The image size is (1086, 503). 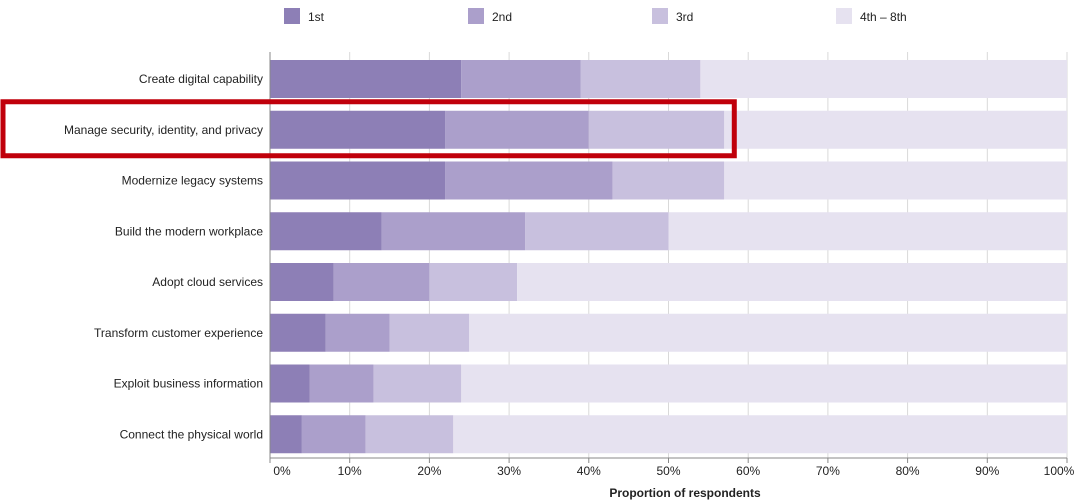 I want to click on x-tick-label: 30%, so click(x=509, y=471).